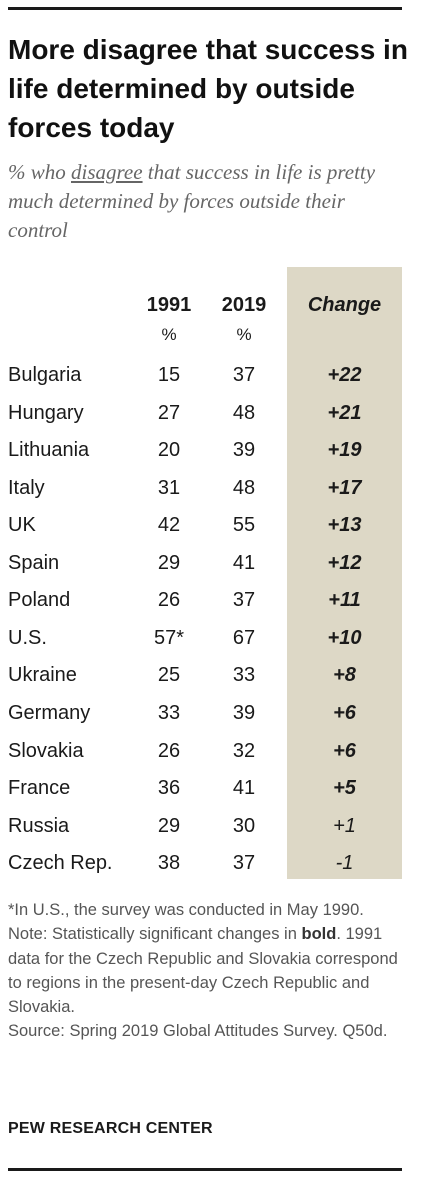 This screenshot has height=1182, width=428. I want to click on table-row: Spain 29 41 +12, so click(214, 569).